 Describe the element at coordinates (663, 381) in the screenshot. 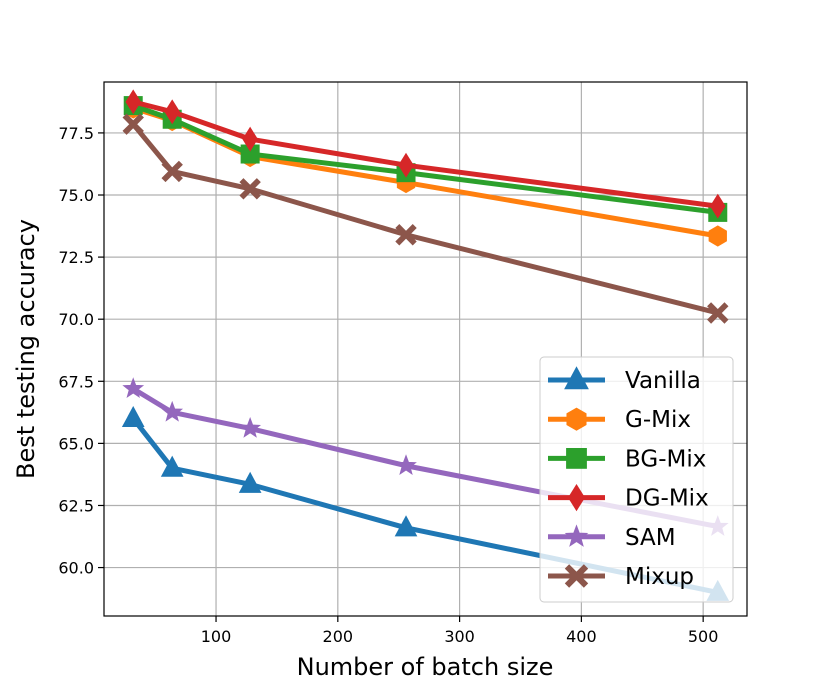

I see `legend-label-vanilla: Vanilla` at that location.